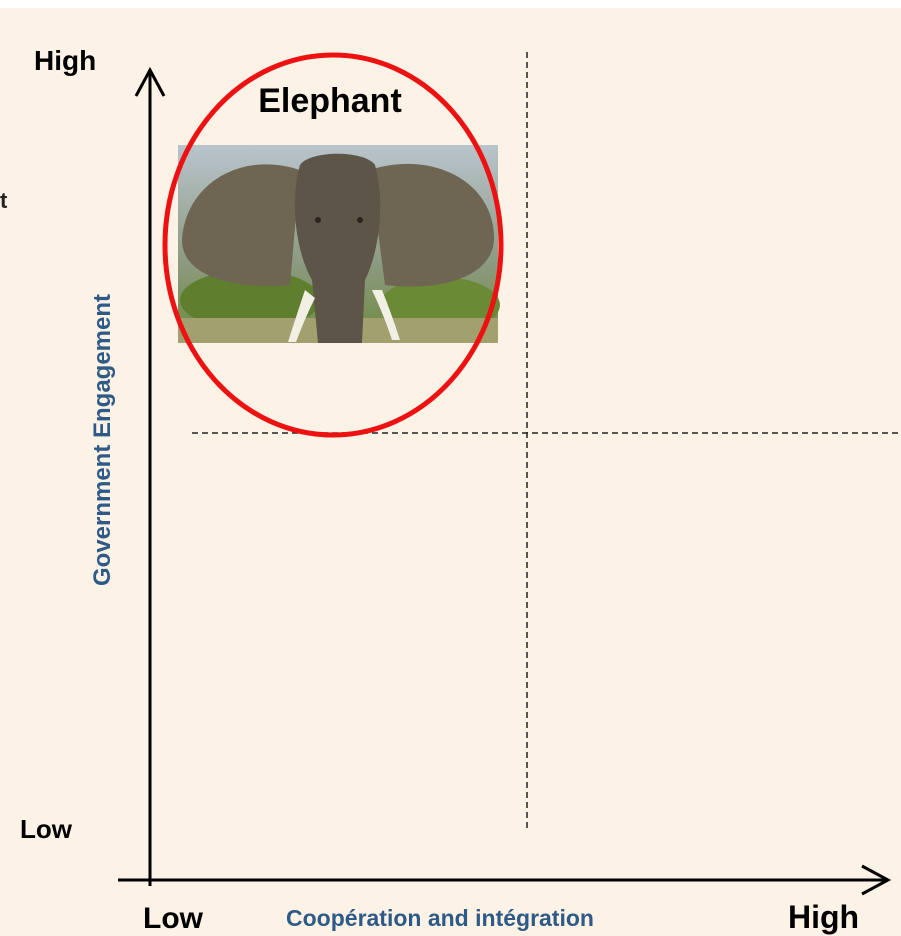 This screenshot has width=901, height=936. I want to click on x-axis-label: Coopération and intégration, so click(440, 918).